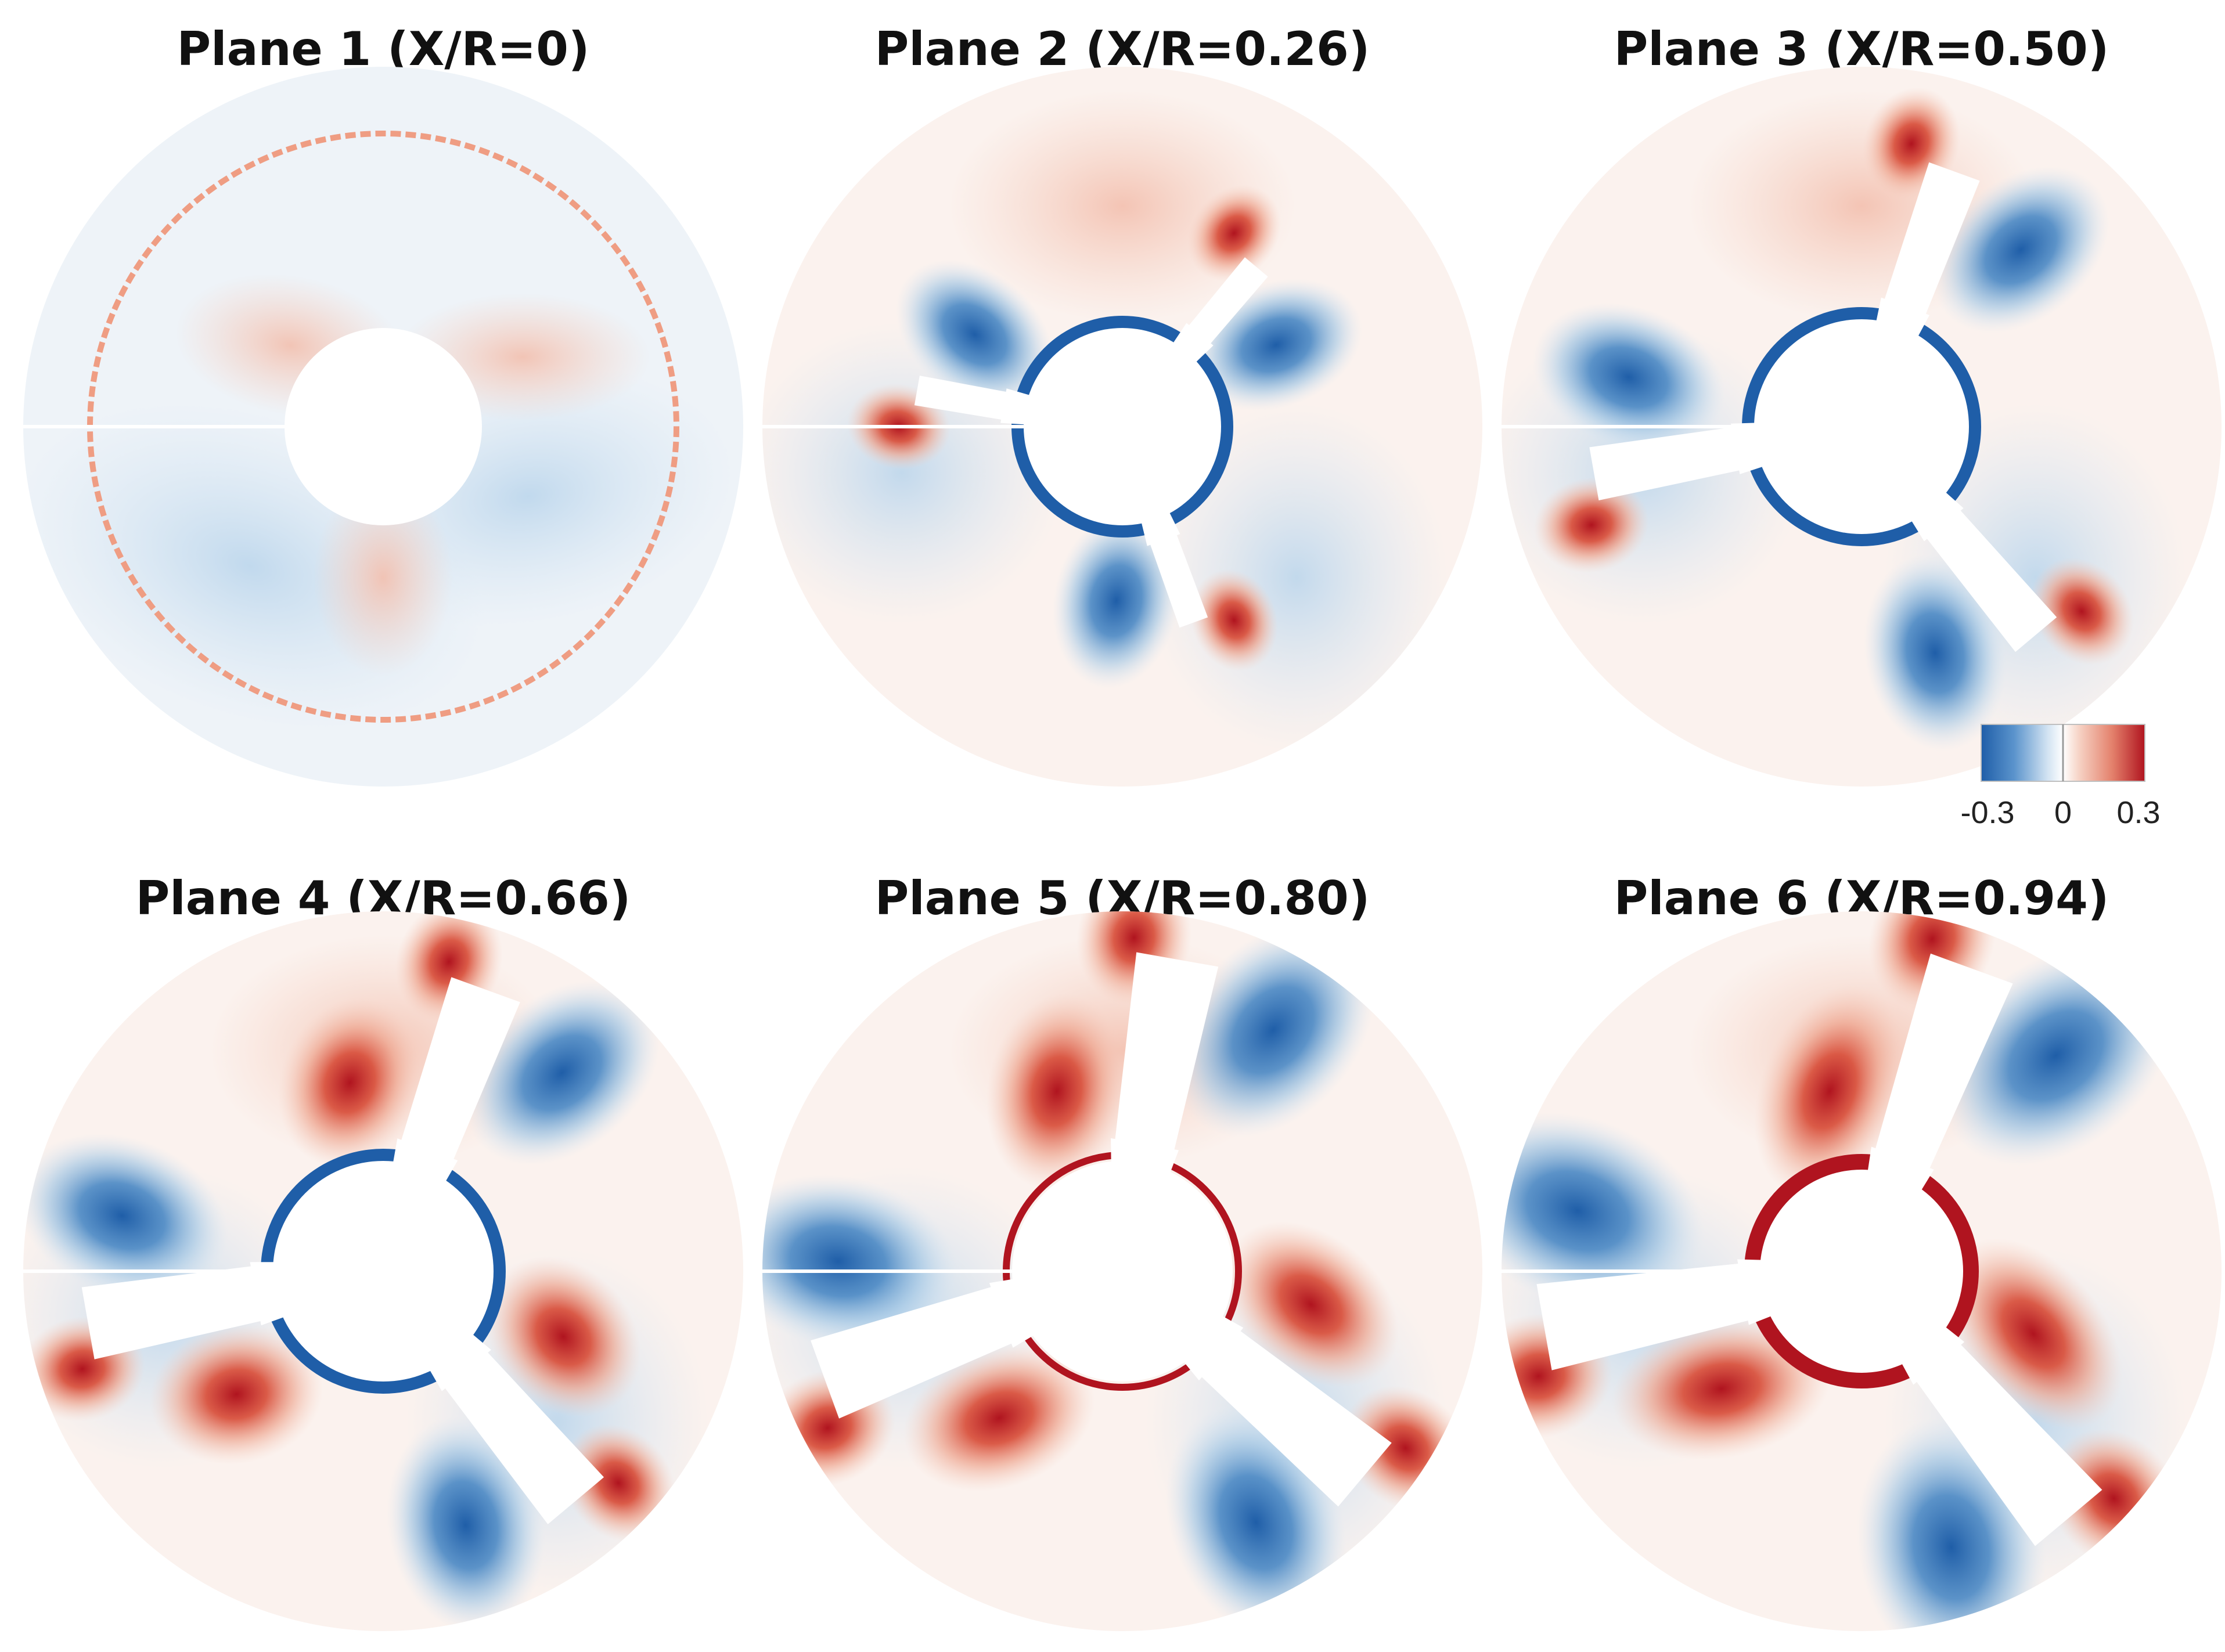 The height and width of the screenshot is (1652, 2225). I want to click on panel-6: Plane 6 (X/R=0.94), so click(1862, 1251).